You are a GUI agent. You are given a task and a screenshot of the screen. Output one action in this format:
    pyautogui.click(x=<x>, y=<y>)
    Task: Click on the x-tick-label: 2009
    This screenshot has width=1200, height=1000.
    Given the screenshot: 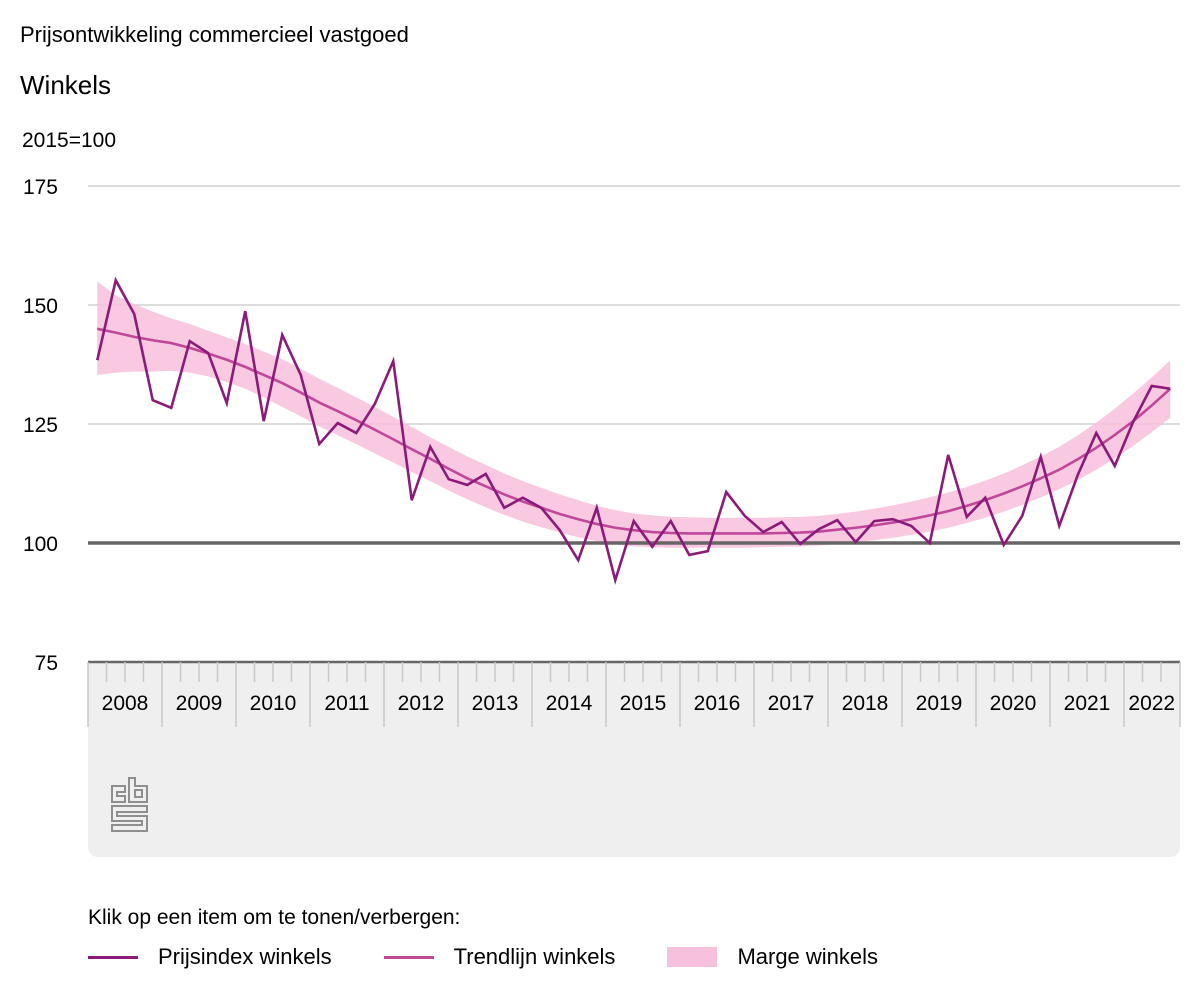 What is the action you would take?
    pyautogui.click(x=199, y=703)
    